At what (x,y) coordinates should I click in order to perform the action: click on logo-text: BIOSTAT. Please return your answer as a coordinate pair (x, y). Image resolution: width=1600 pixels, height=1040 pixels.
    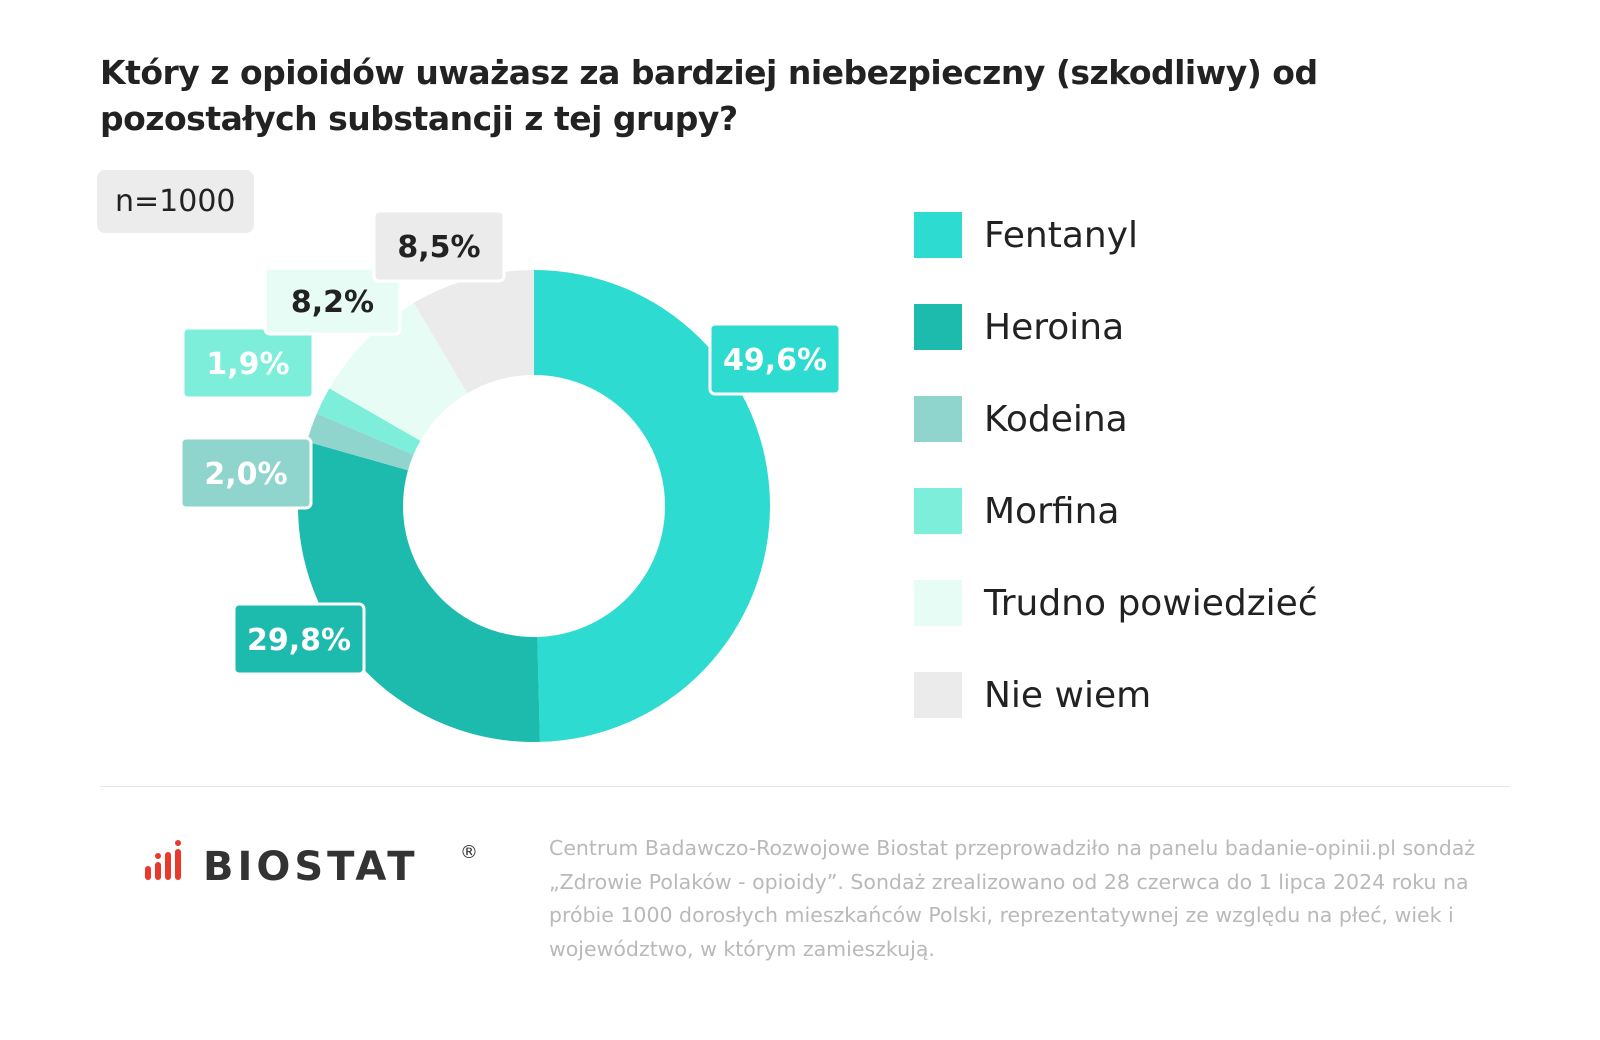
    Looking at the image, I should click on (311, 867).